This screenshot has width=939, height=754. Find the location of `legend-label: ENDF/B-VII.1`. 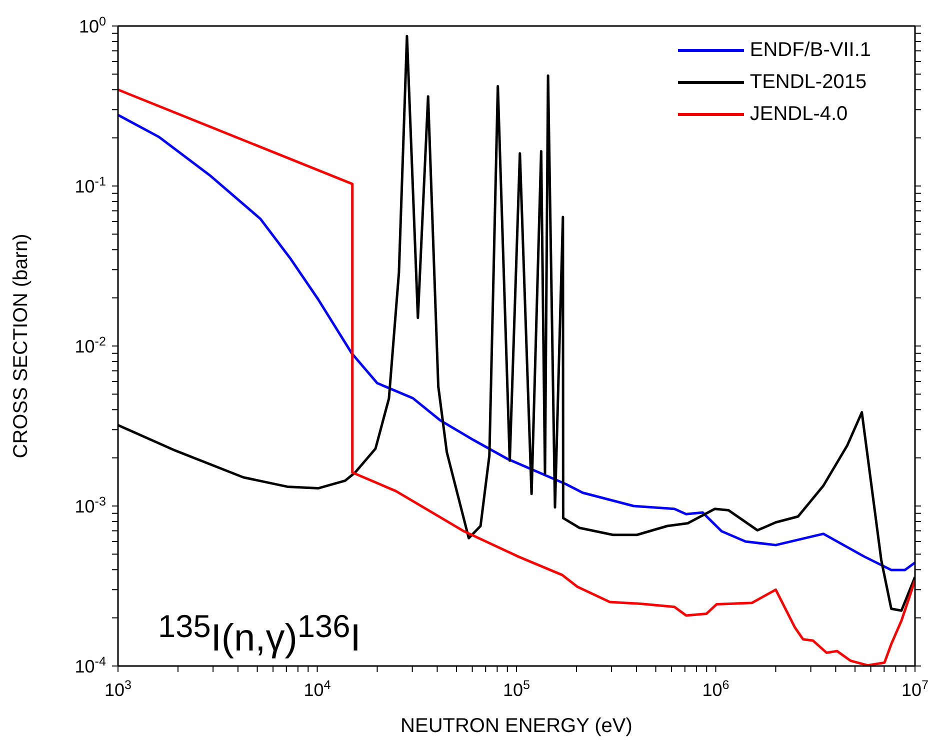

legend-label: ENDF/B-VII.1 is located at coordinates (810, 50).